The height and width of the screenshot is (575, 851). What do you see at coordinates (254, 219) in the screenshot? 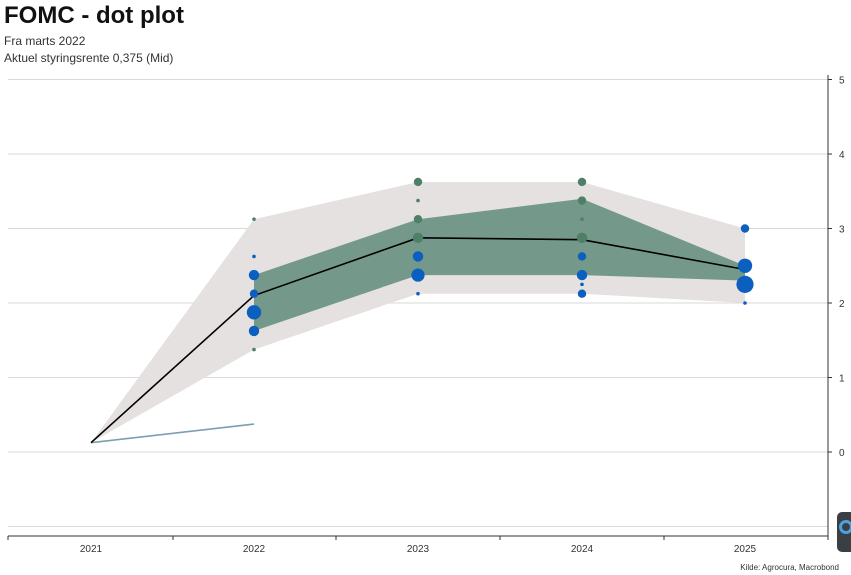
I see `dot-2022-3.125` at bounding box center [254, 219].